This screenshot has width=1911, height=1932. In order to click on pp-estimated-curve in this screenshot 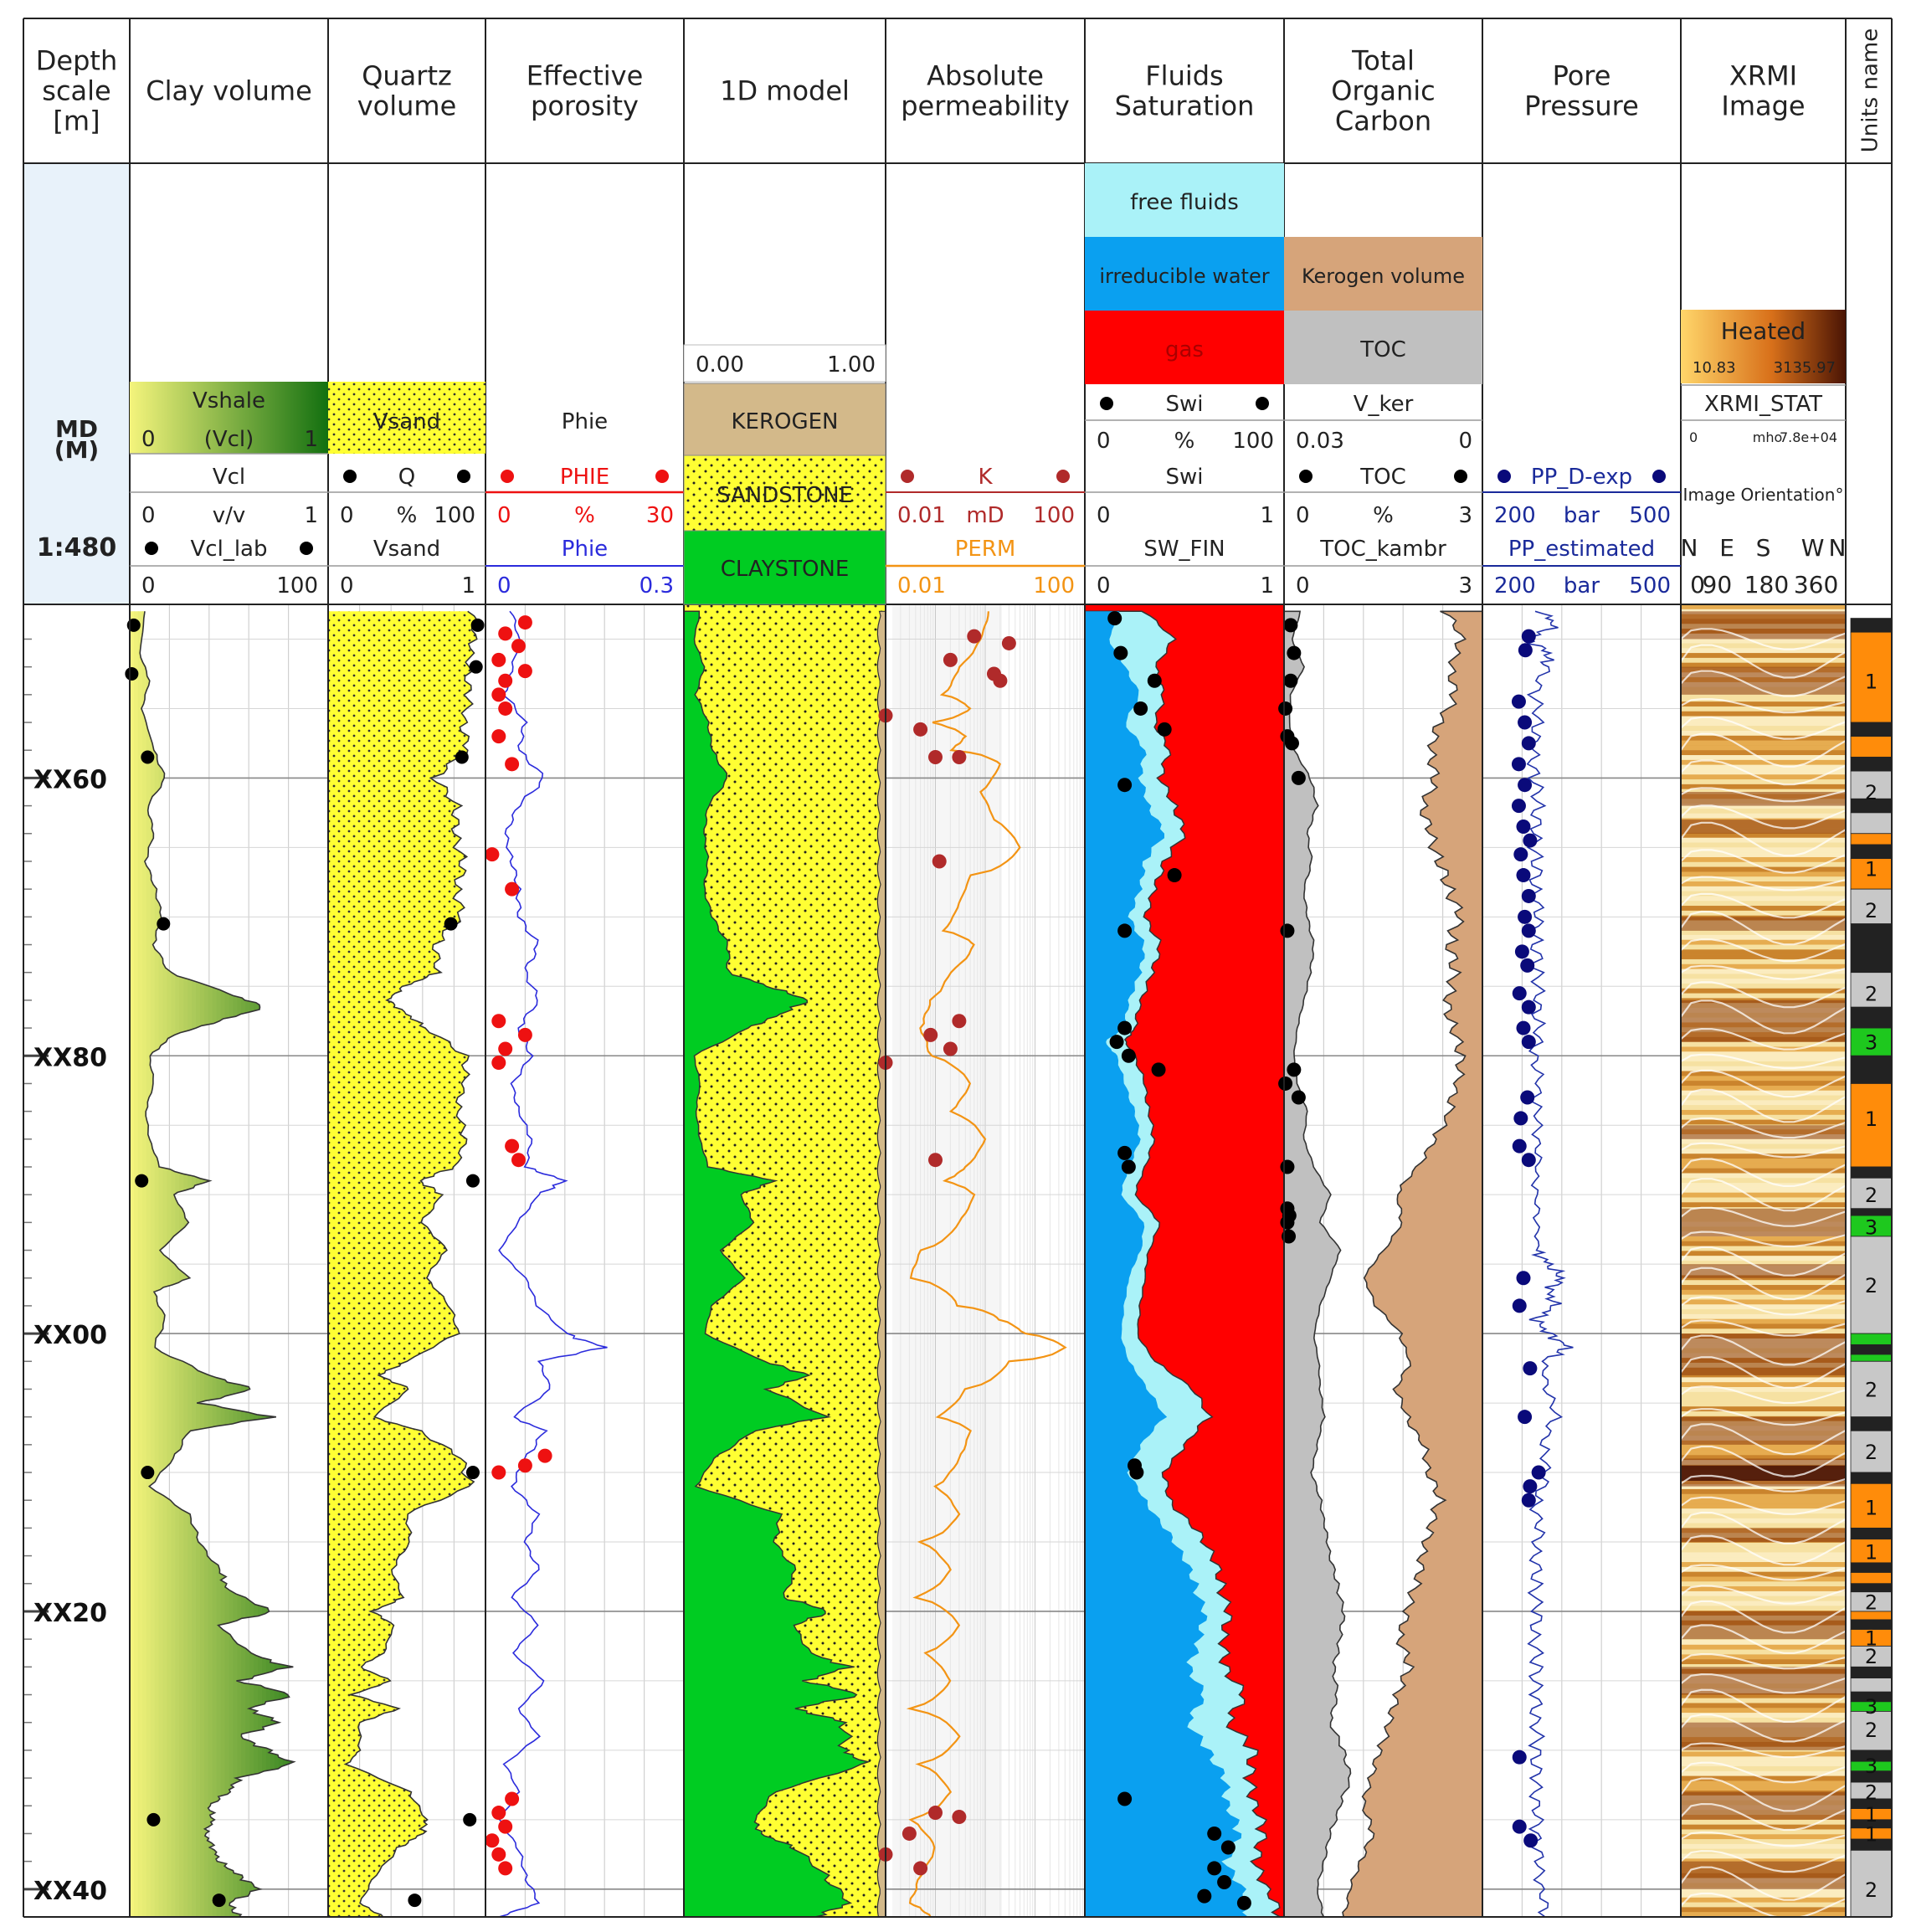, I will do `click(1549, 1264)`.